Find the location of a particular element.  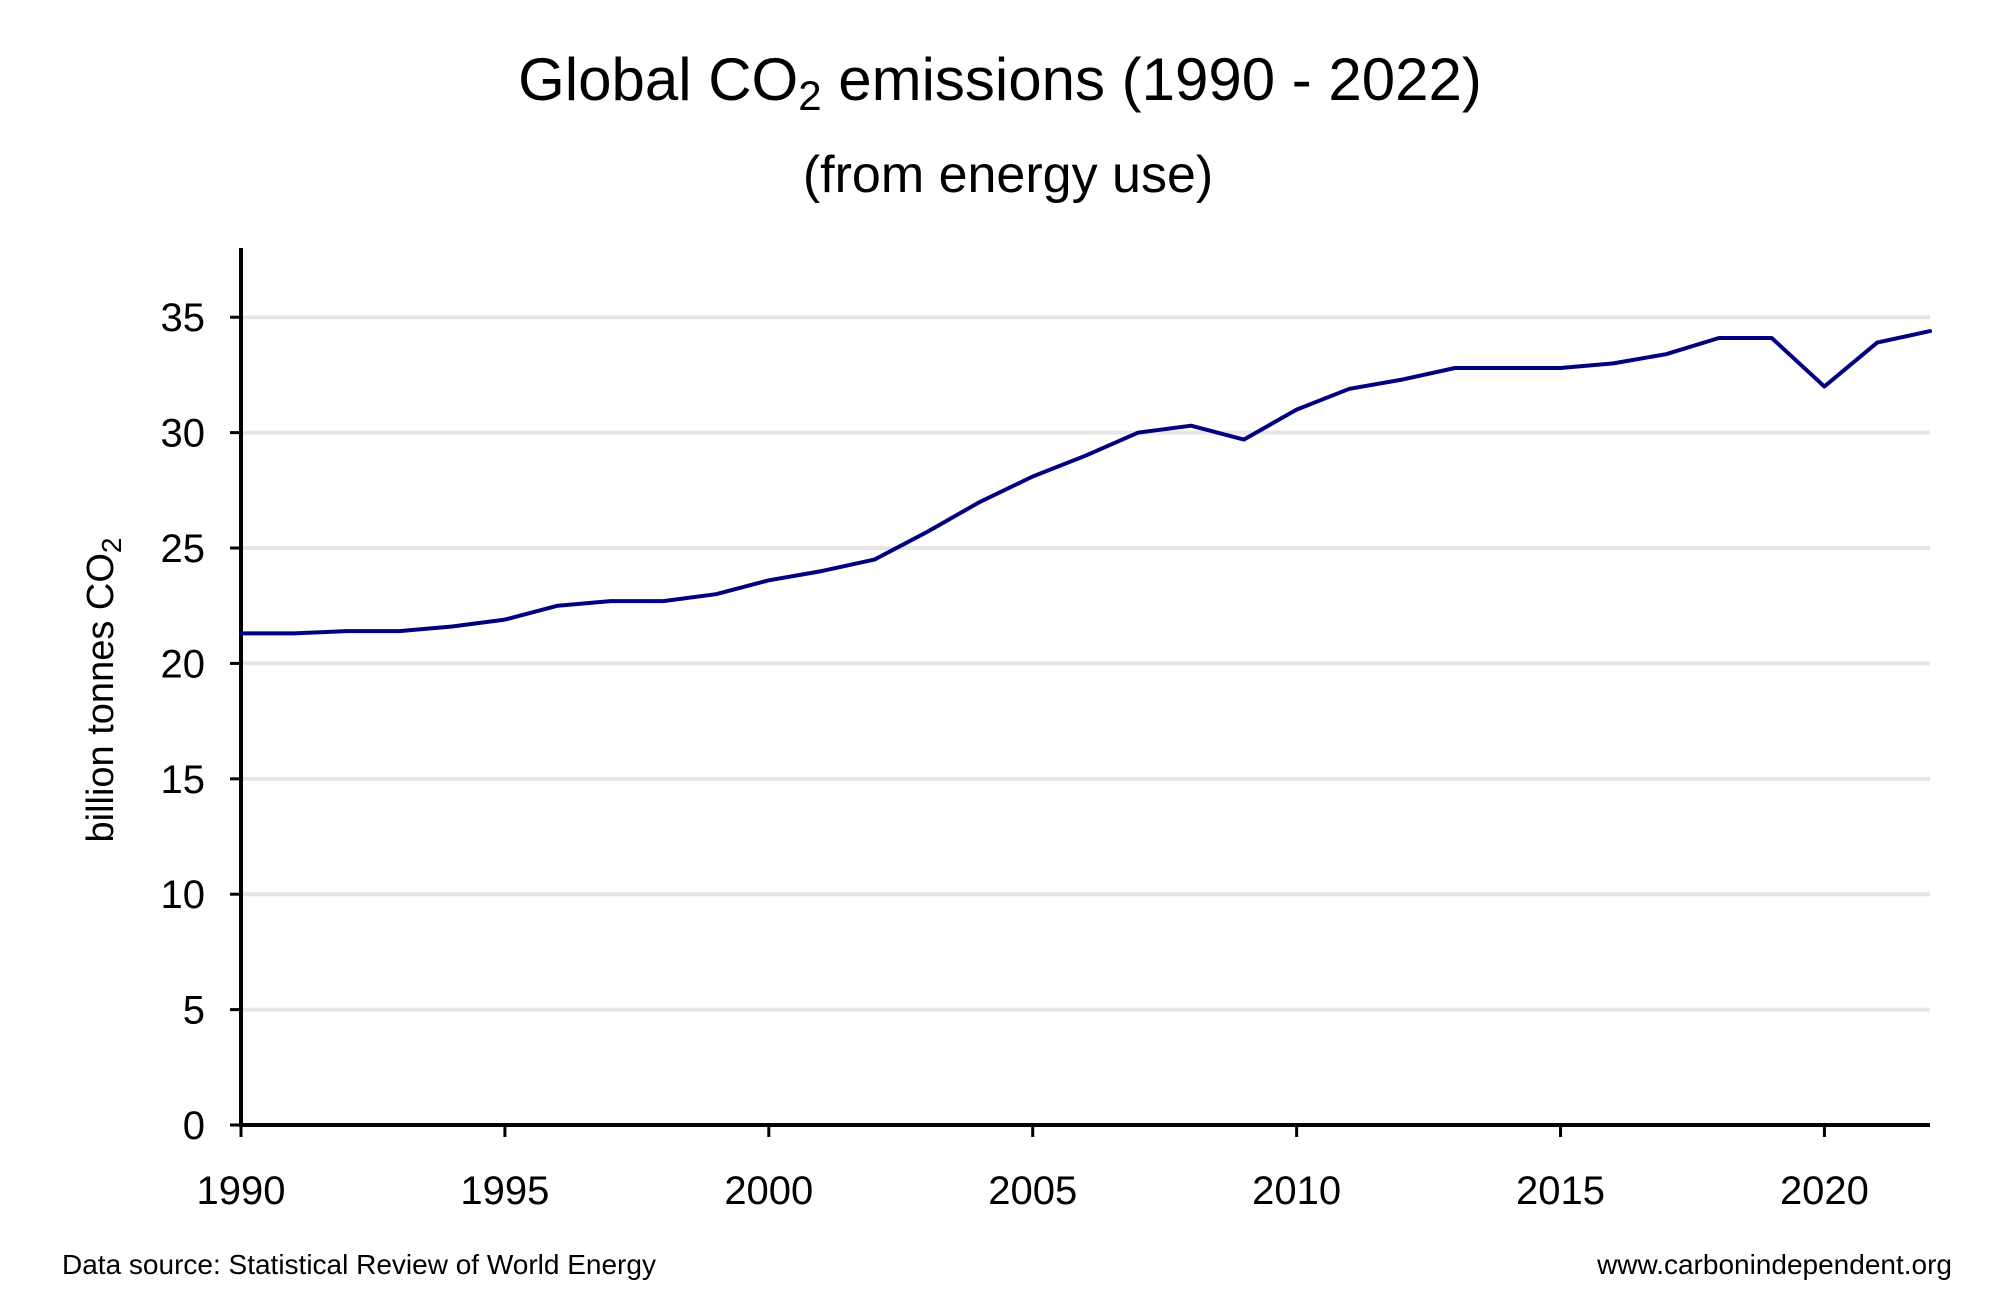

x-tick-label: 2015 is located at coordinates (1560, 1191).